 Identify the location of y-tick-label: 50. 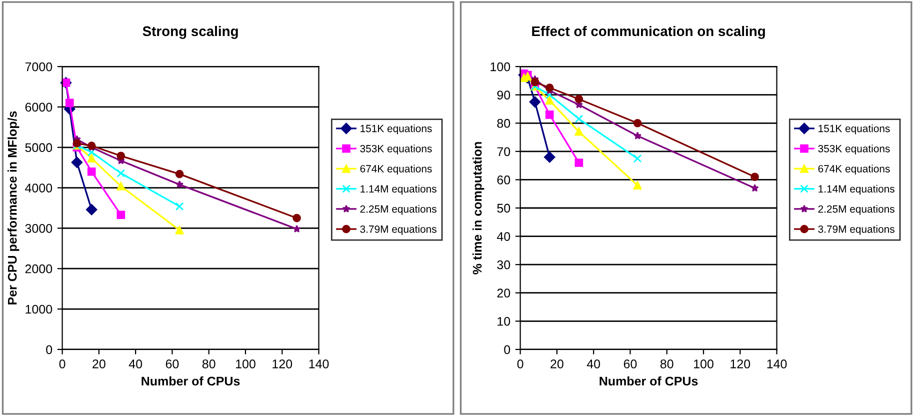
(503, 208).